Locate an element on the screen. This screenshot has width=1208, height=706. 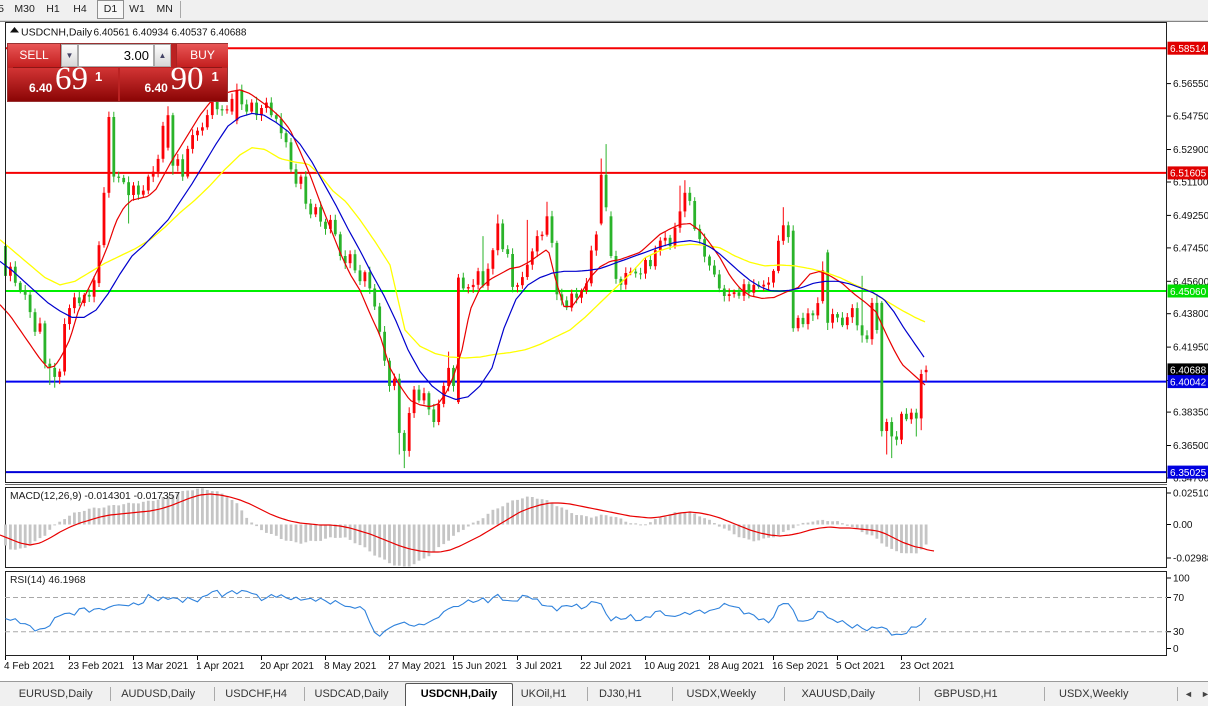
svg-text: 4 Feb 2021 is located at coordinates (29, 666).